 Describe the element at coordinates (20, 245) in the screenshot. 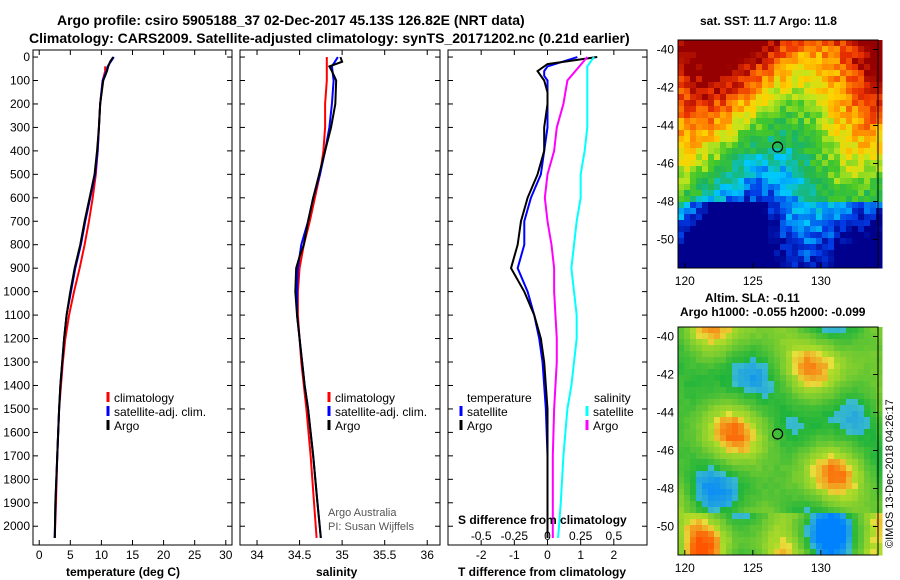

I see `depth-tick-label: 800` at that location.